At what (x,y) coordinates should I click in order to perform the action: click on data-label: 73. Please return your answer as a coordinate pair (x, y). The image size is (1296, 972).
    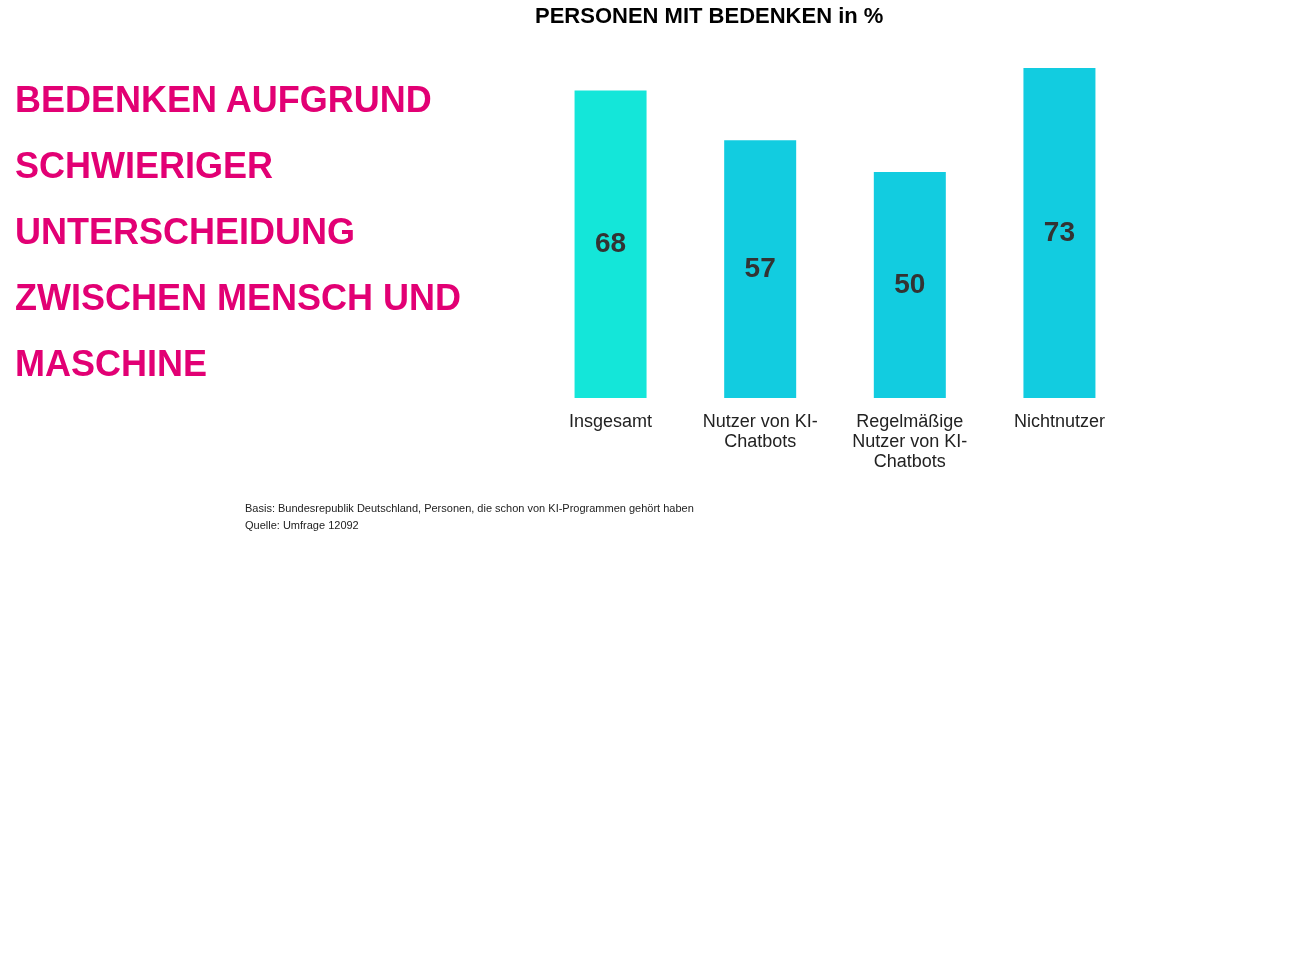
    Looking at the image, I should click on (1059, 231).